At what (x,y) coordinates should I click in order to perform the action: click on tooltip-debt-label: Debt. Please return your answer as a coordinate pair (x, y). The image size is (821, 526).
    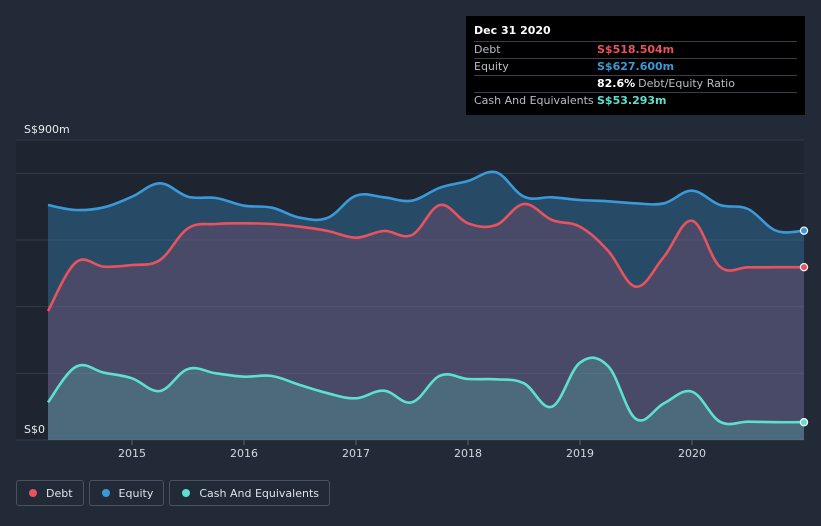
    Looking at the image, I should click on (487, 49).